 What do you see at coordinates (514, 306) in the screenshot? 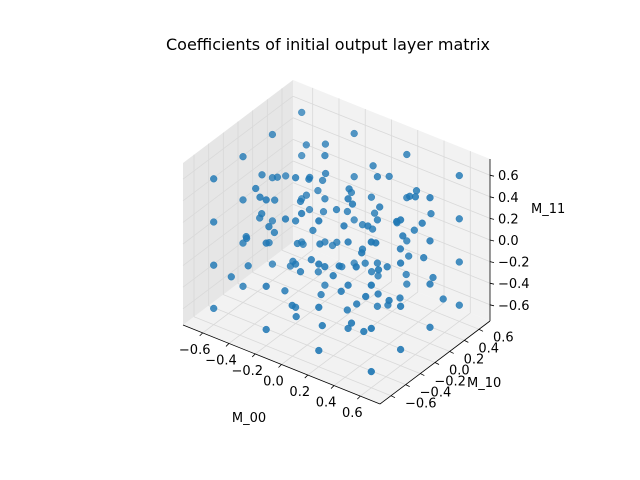
I see `z-tick-label: −0.6` at bounding box center [514, 306].